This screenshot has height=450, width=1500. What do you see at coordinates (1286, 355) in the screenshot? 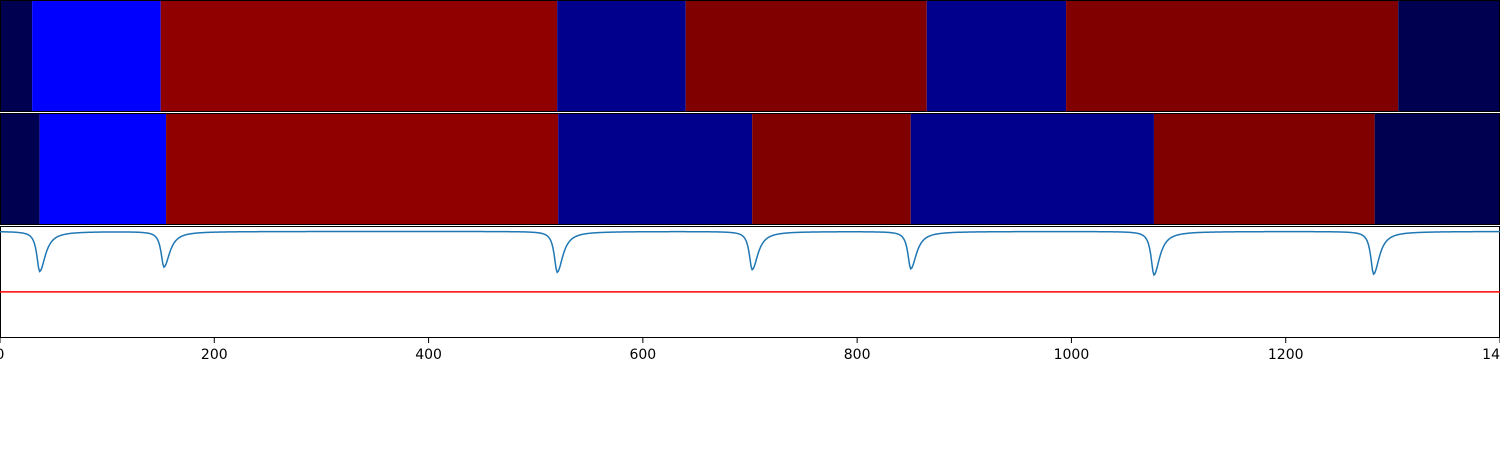
I see `x-tick-label-1200: 1200` at bounding box center [1286, 355].